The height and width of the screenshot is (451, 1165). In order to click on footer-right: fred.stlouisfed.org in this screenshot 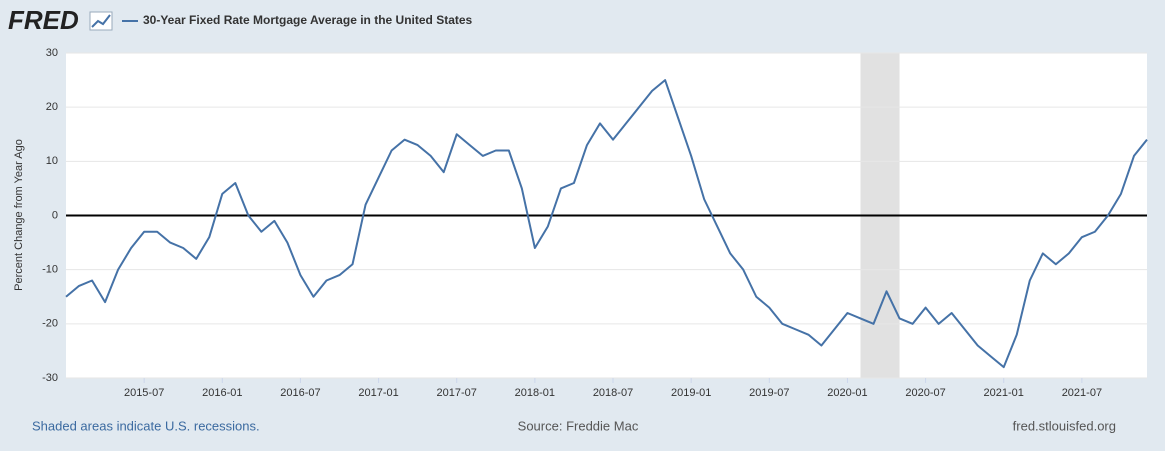, I will do `click(1064, 425)`.